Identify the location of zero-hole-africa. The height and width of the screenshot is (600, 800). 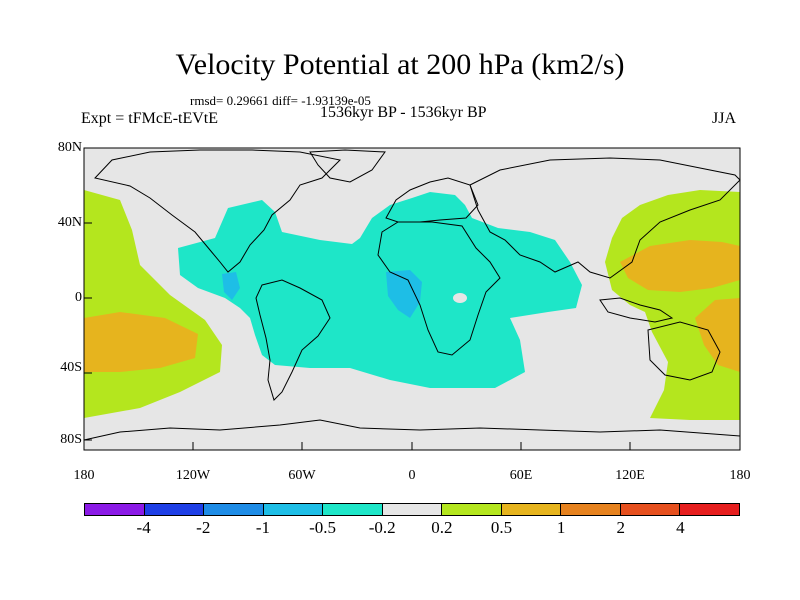
(460, 298).